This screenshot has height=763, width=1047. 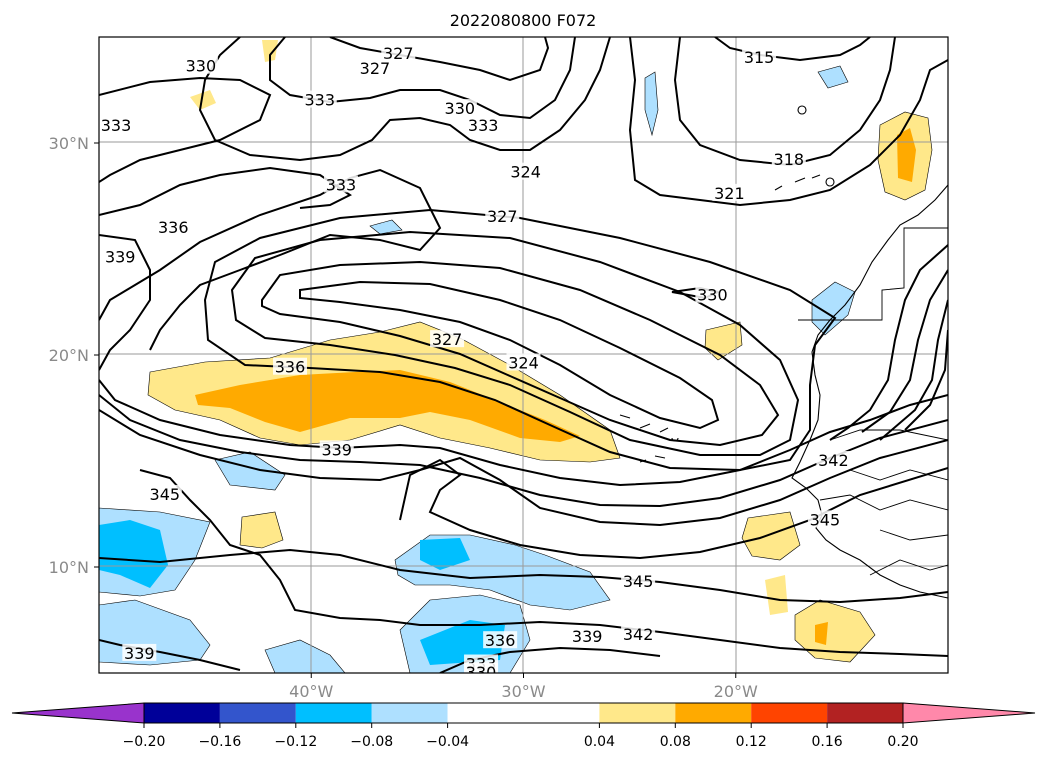 I want to click on chart-title: 2022080800 F072, so click(x=523, y=20).